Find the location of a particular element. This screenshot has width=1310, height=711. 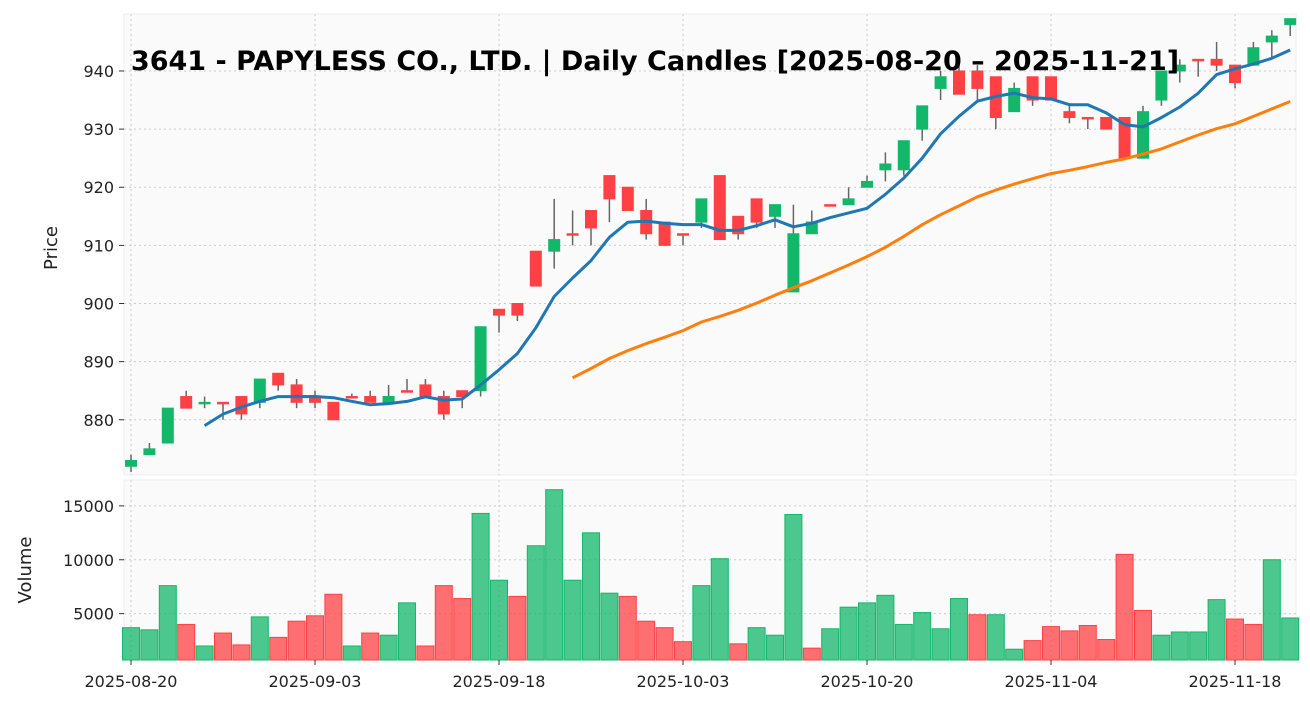

price-tick-label: 920 is located at coordinates (98, 187).